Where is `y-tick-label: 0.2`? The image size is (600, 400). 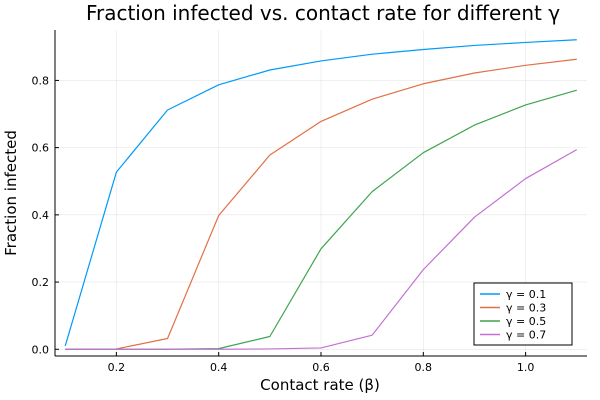 y-tick-label: 0.2 is located at coordinates (41, 282).